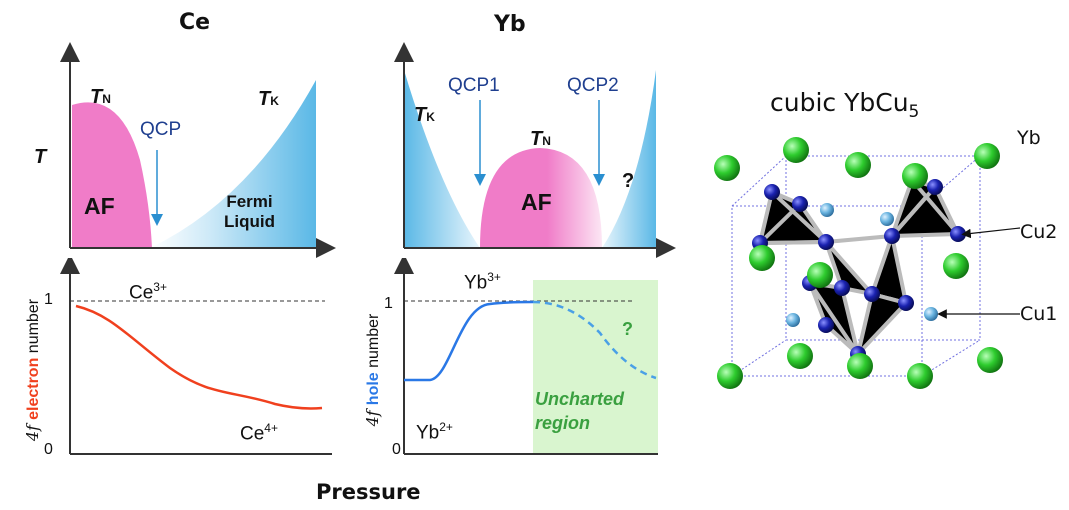 Image resolution: width=1069 pixels, height=510 pixels. Describe the element at coordinates (1029, 138) in the screenshot. I see `yb-atom-label: Yb` at that location.